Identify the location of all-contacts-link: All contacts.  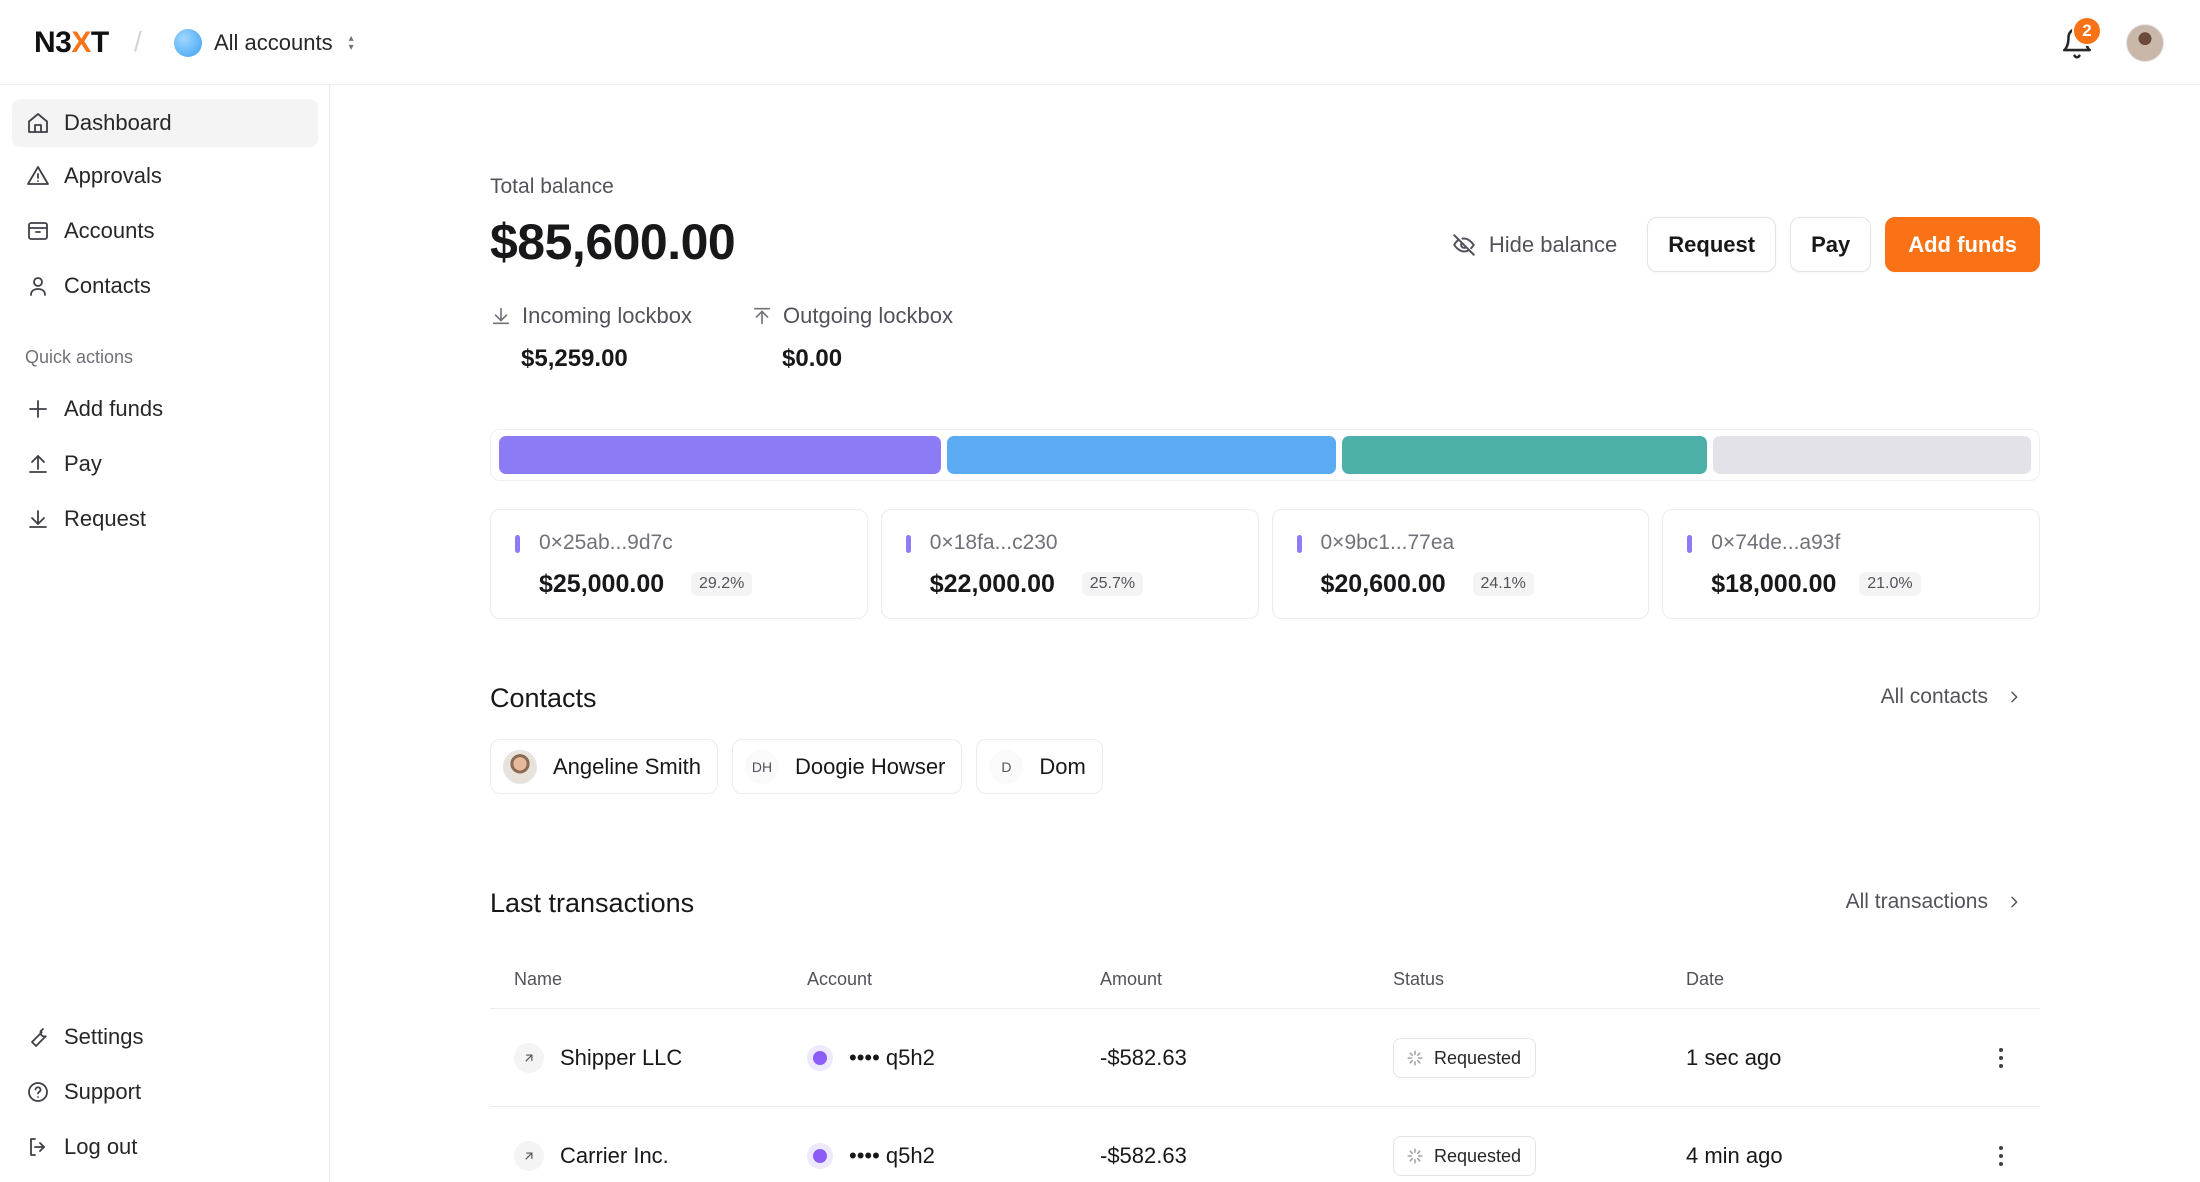
(1951, 697).